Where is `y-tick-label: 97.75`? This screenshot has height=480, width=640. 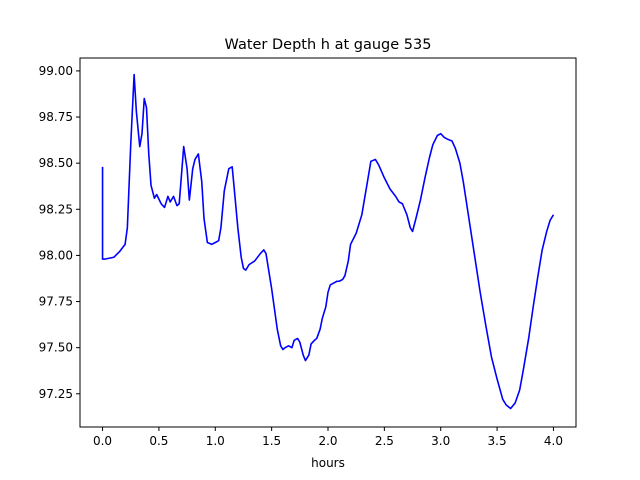
y-tick-label: 97.75 is located at coordinates (56, 302).